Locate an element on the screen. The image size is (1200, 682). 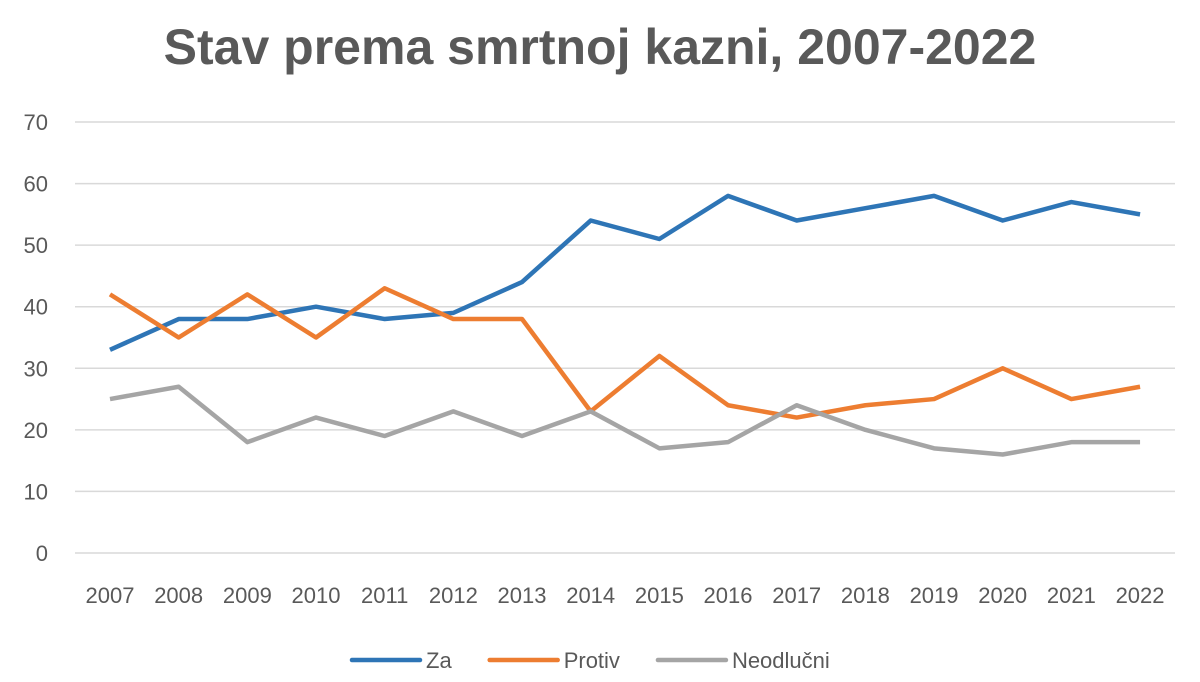
legend-label: Za is located at coordinates (439, 660).